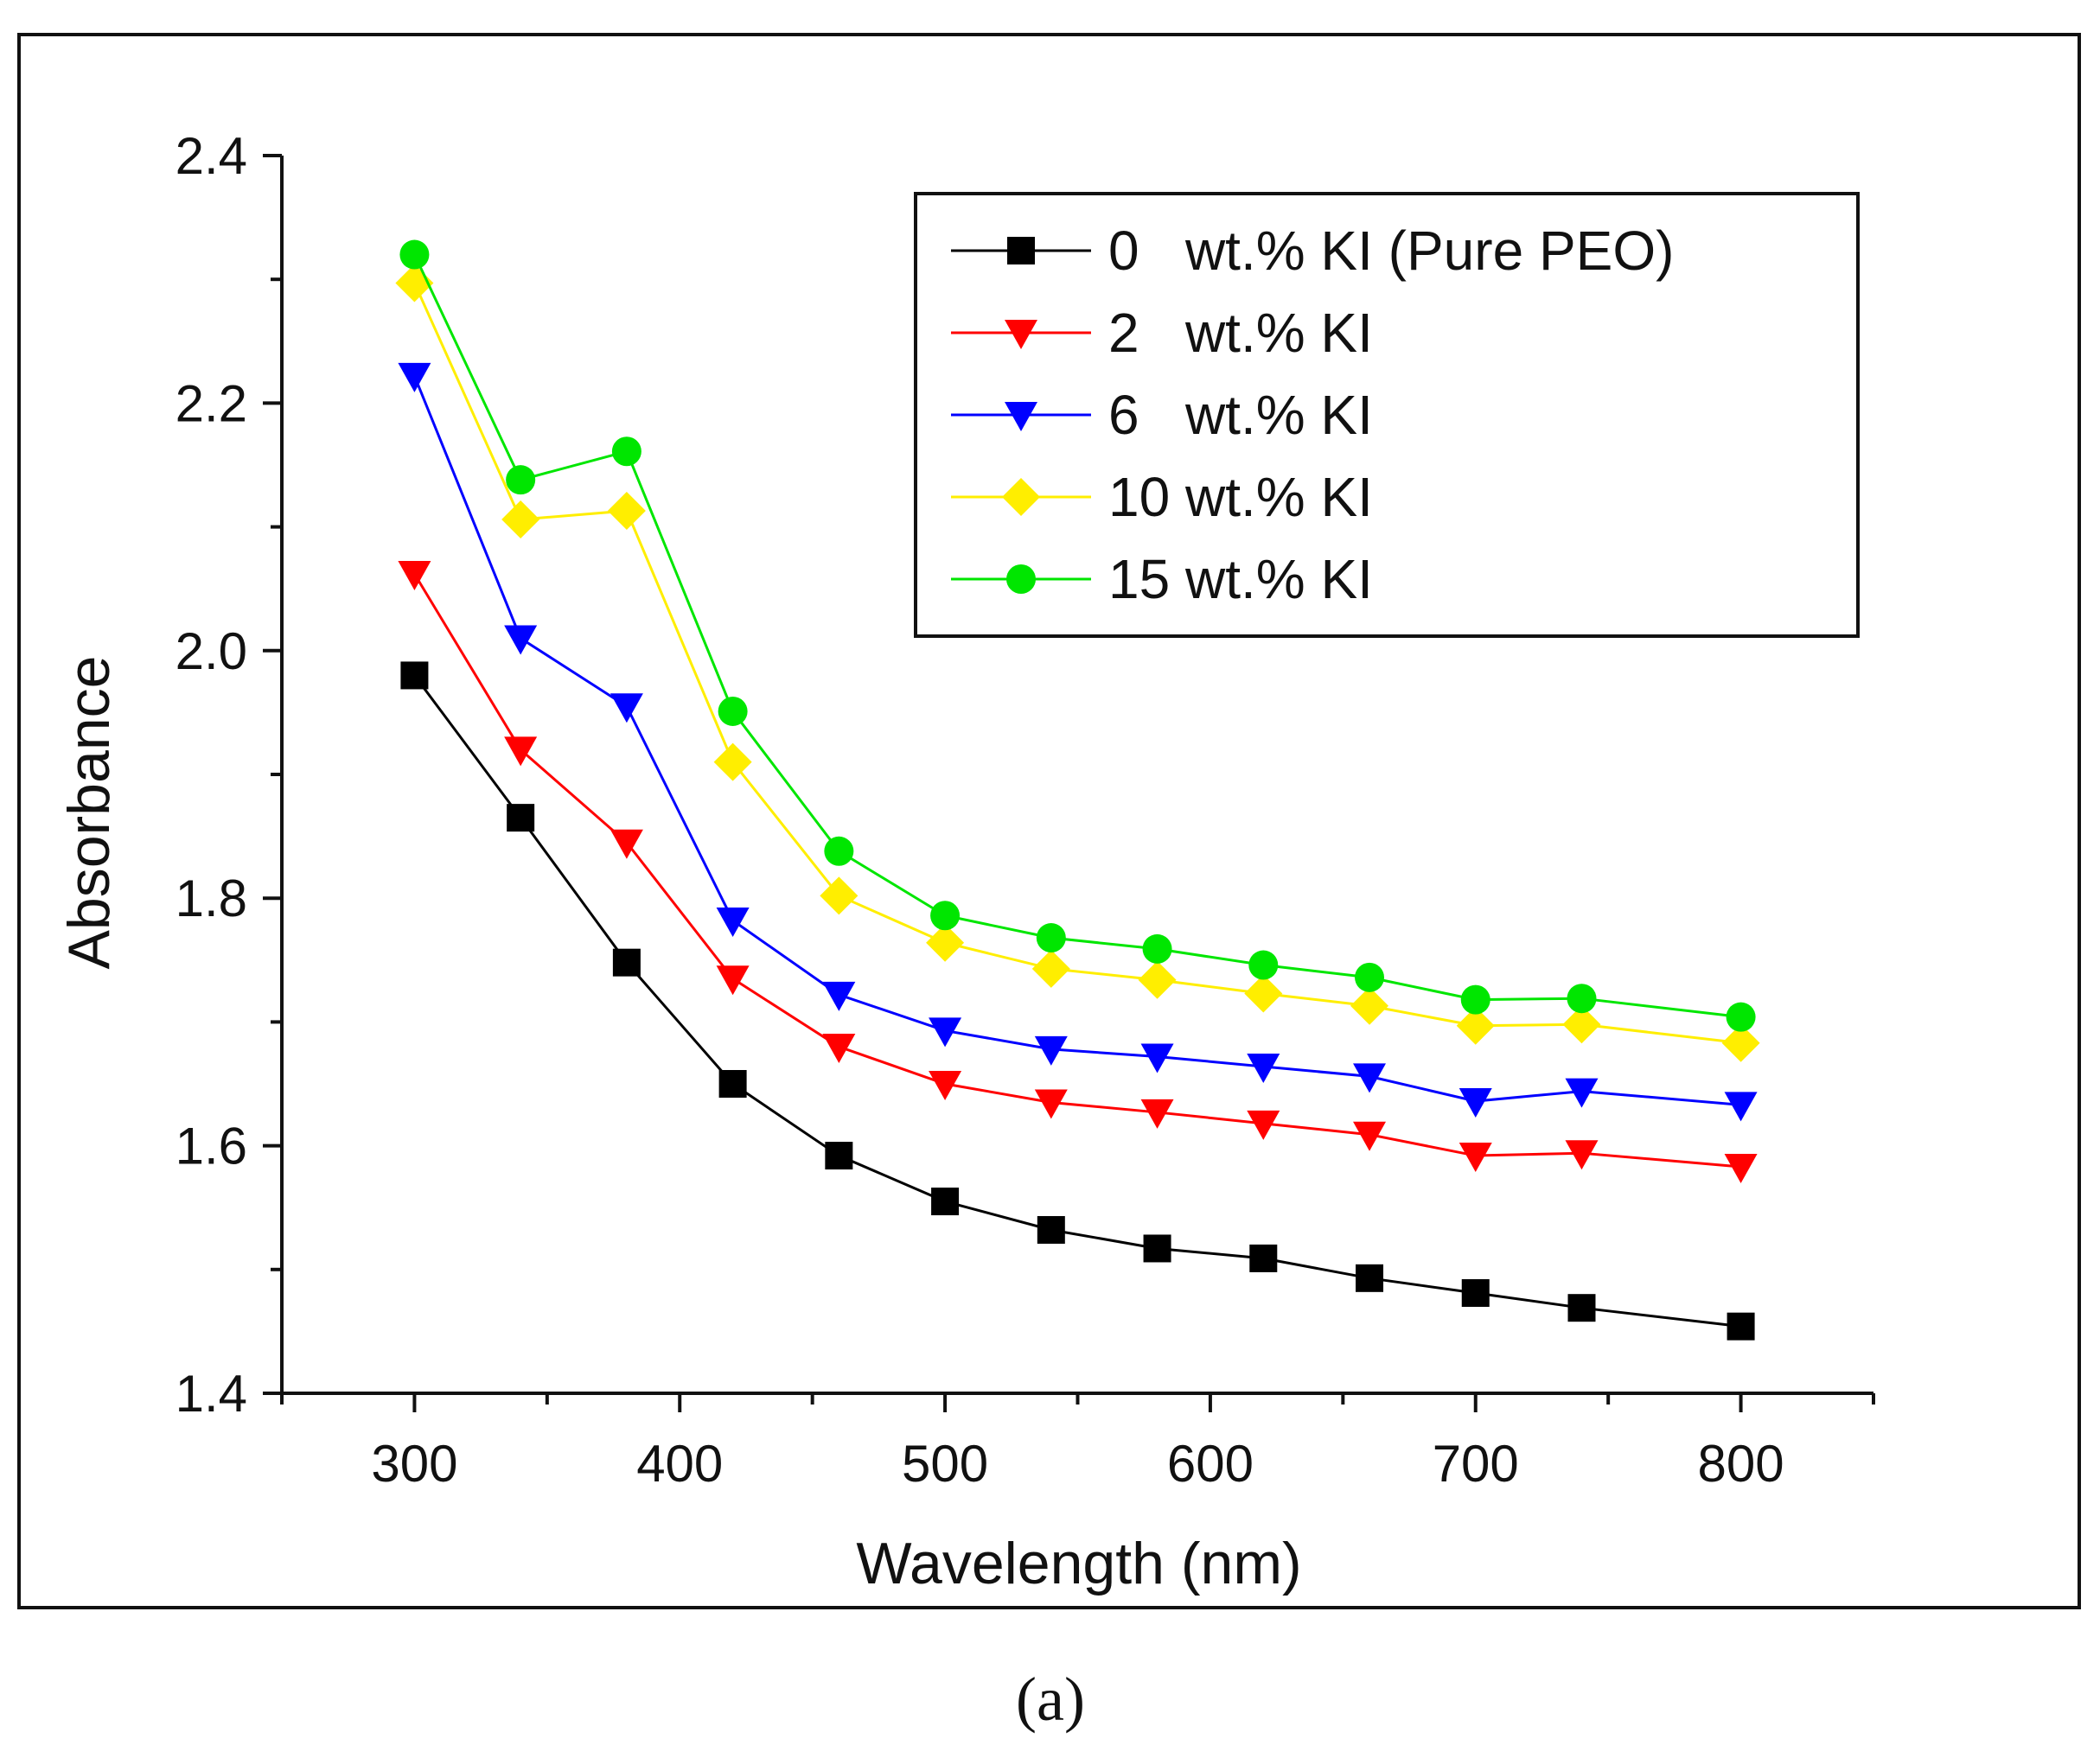 The width and height of the screenshot is (2100, 1739). I want to click on legend-label: 0 wt.% KI (Pure PEO), so click(1391, 251).